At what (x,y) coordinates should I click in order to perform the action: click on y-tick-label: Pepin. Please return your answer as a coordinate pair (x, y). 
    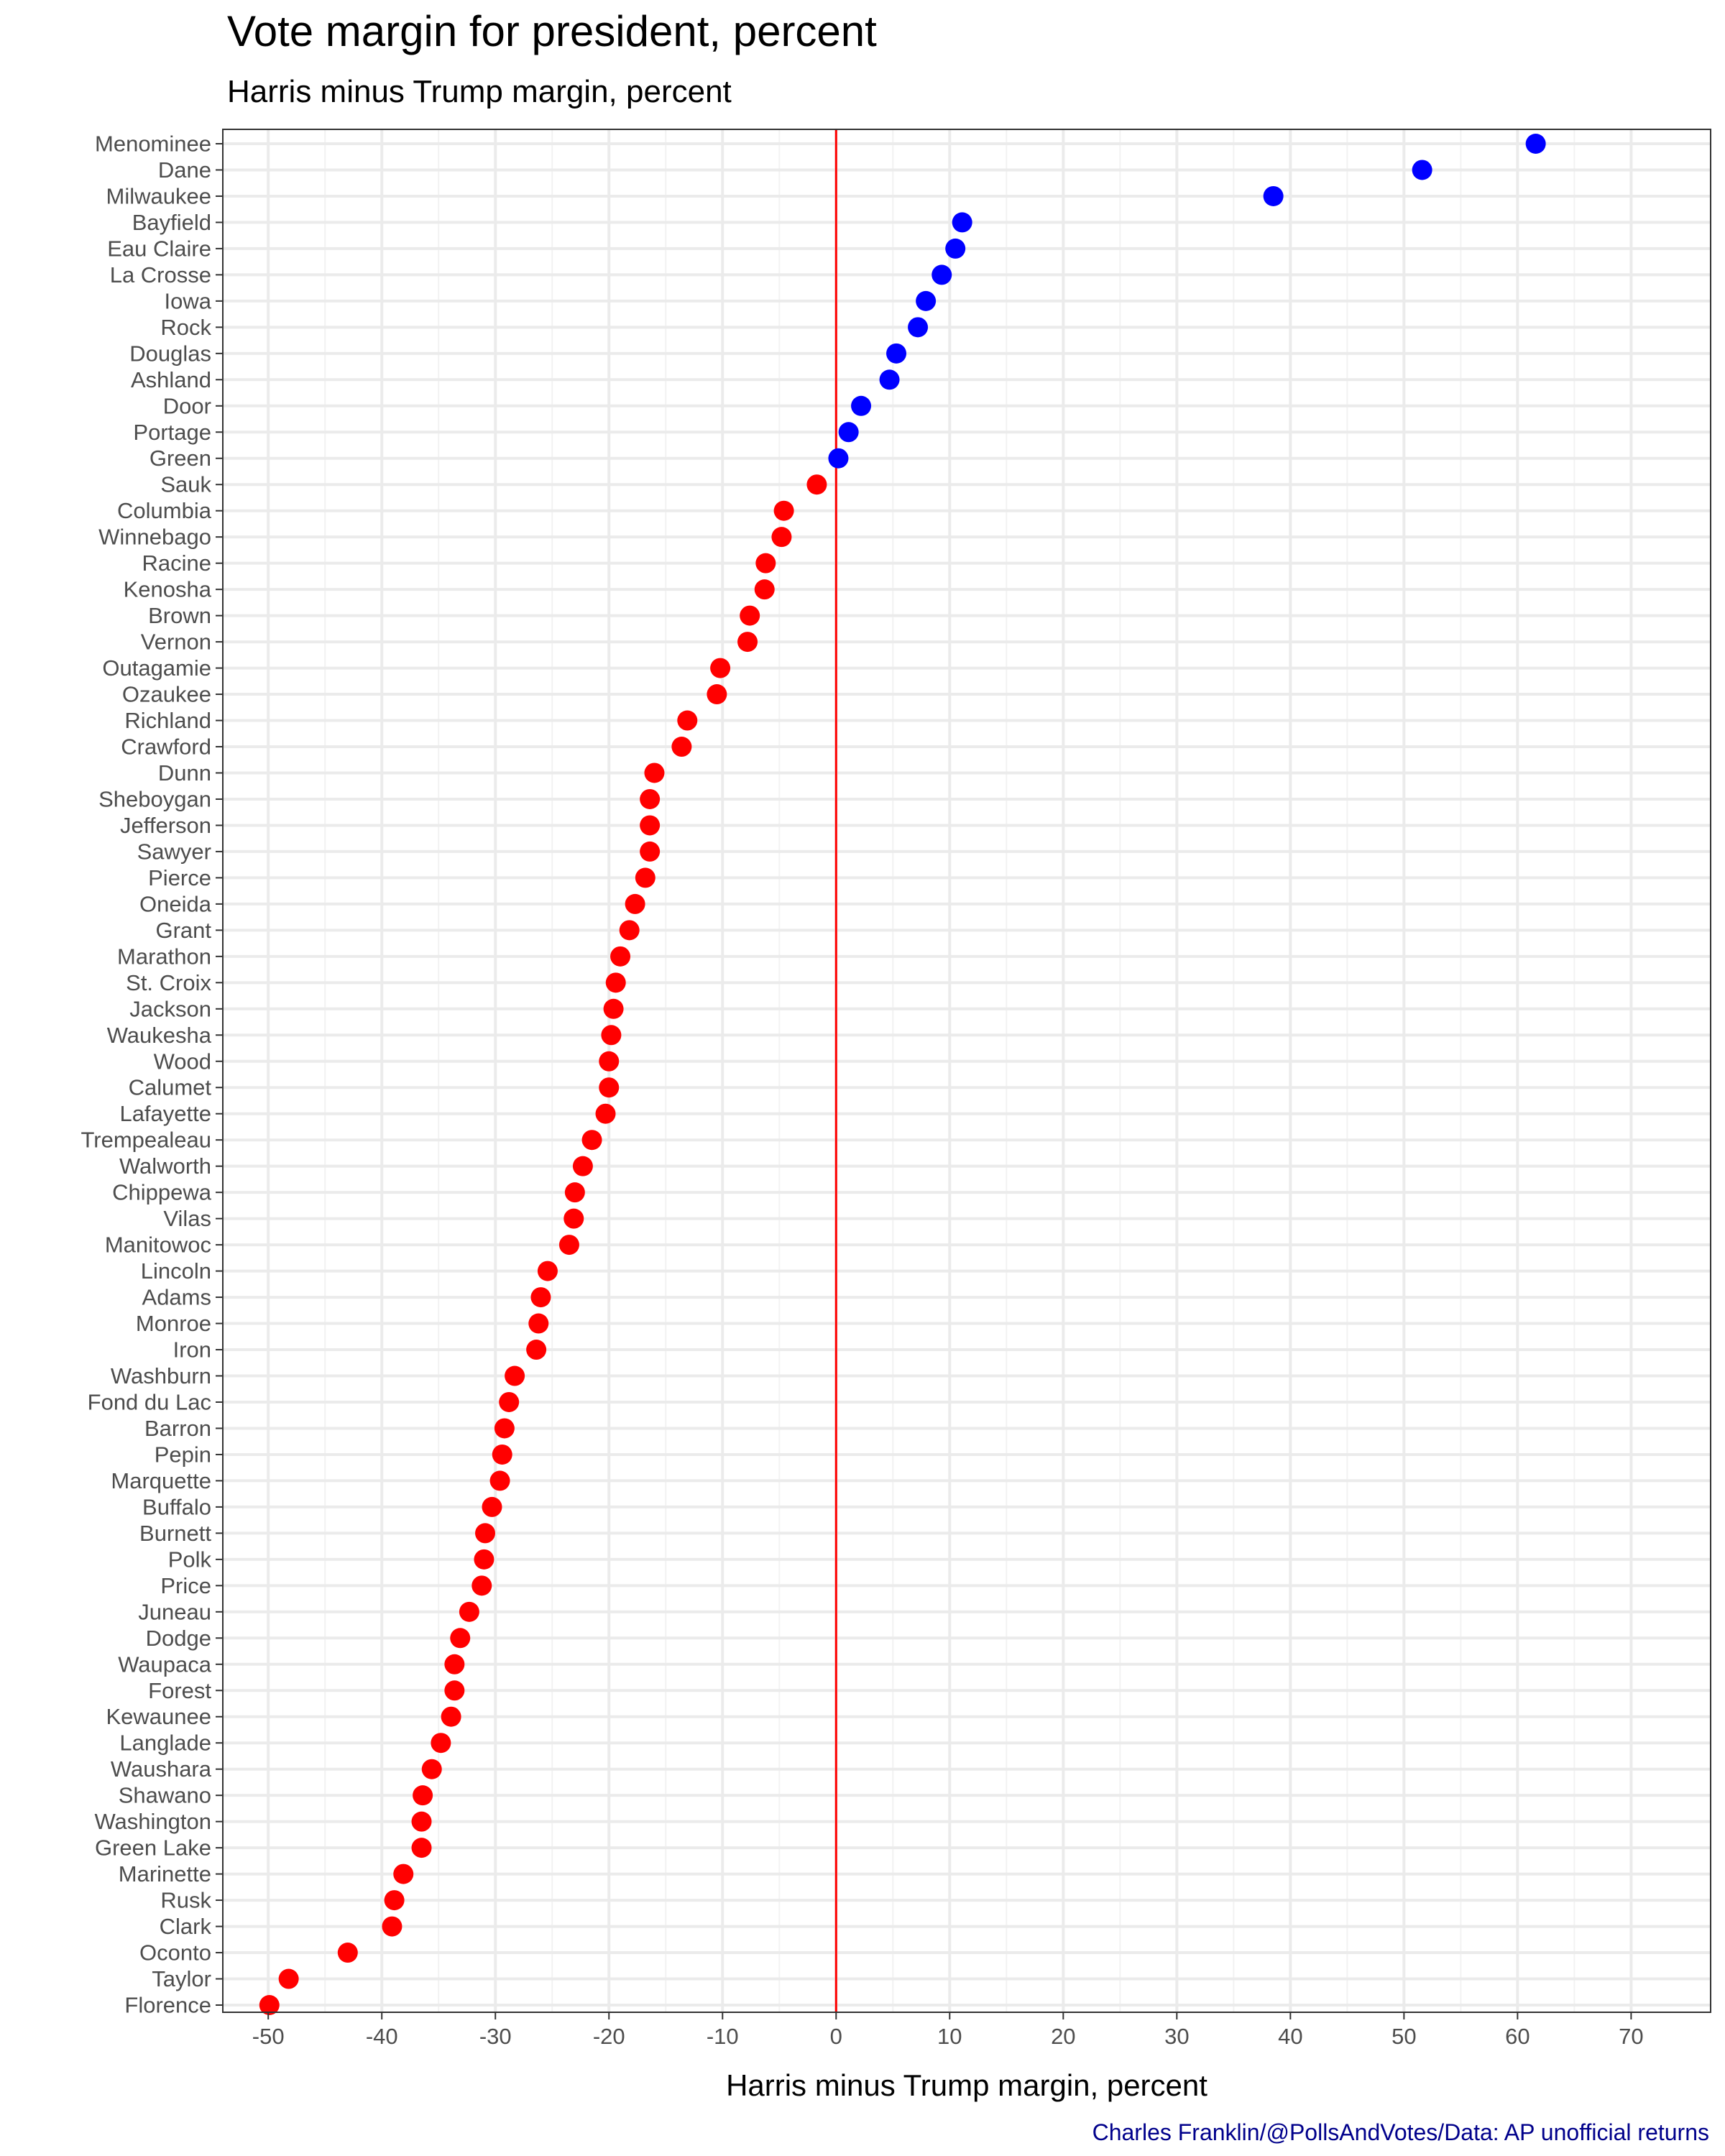
    Looking at the image, I should click on (183, 1454).